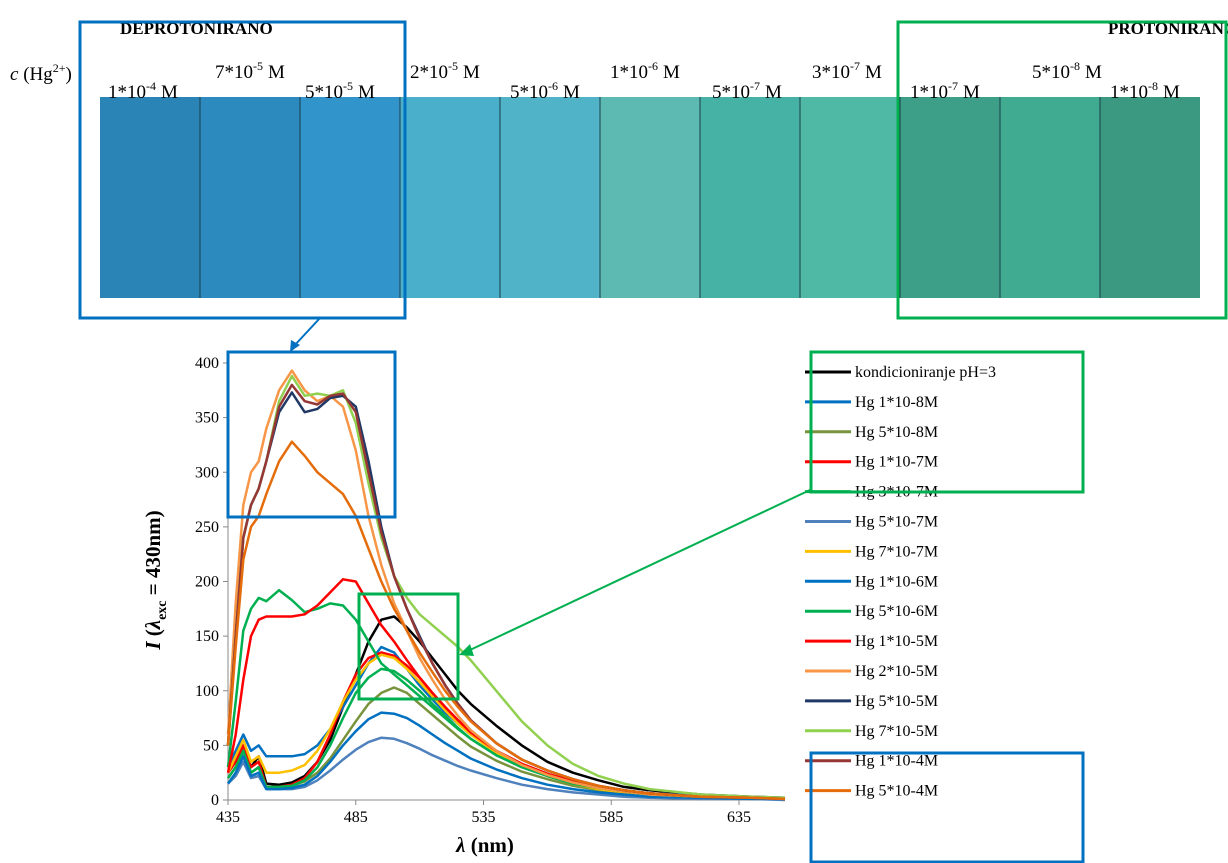 Image resolution: width=1228 pixels, height=863 pixels. What do you see at coordinates (896, 731) in the screenshot?
I see `legend-label: Hg 7*10-5M` at bounding box center [896, 731].